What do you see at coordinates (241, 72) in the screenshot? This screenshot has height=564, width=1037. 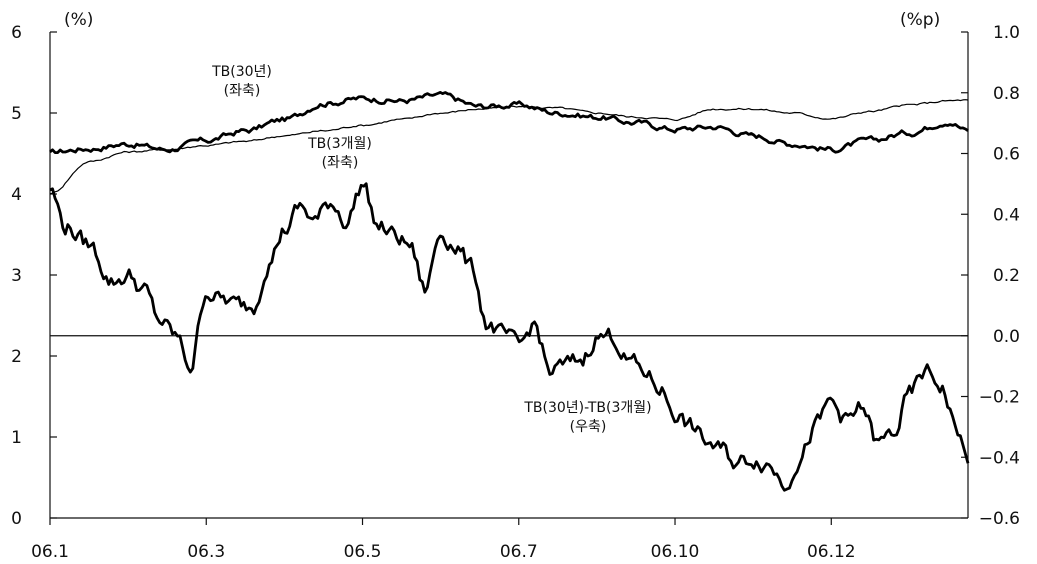 I see `annotation-line: TB(30년)` at bounding box center [241, 72].